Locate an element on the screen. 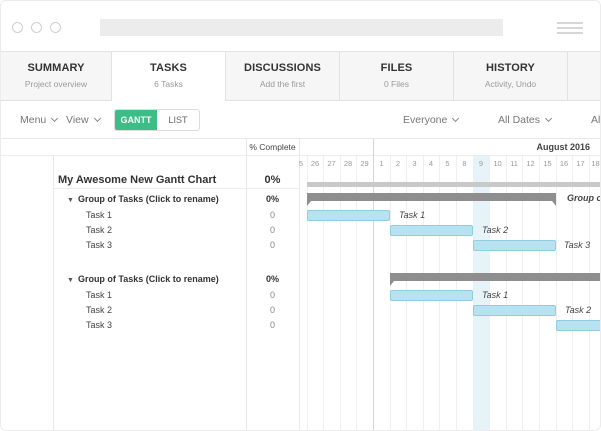 The image size is (601, 431). tab-integrations: In is located at coordinates (584, 76).